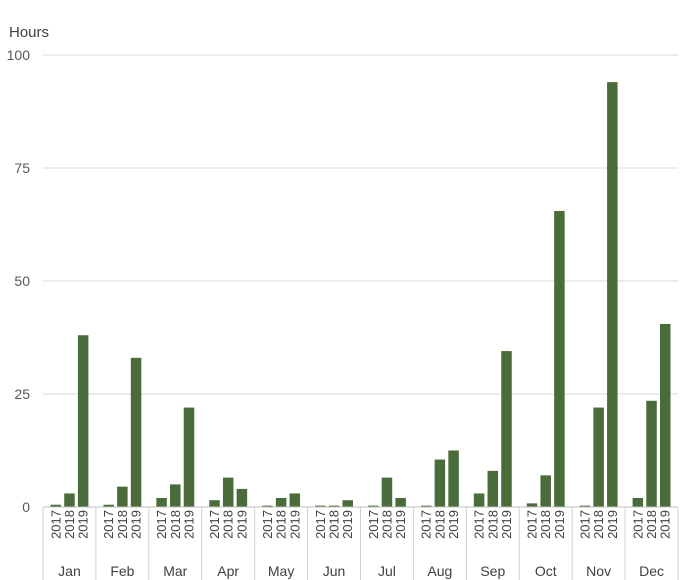 This screenshot has width=690, height=580. Describe the element at coordinates (122, 571) in the screenshot. I see `x-tick-month-label: Feb` at that location.